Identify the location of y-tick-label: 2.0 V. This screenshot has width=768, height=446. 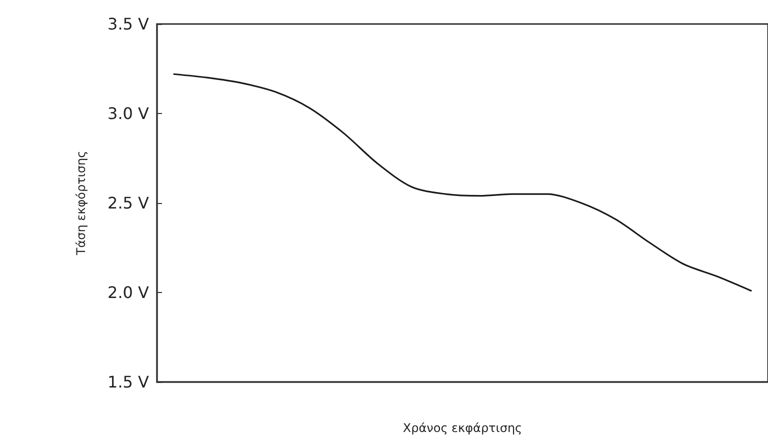
(129, 292).